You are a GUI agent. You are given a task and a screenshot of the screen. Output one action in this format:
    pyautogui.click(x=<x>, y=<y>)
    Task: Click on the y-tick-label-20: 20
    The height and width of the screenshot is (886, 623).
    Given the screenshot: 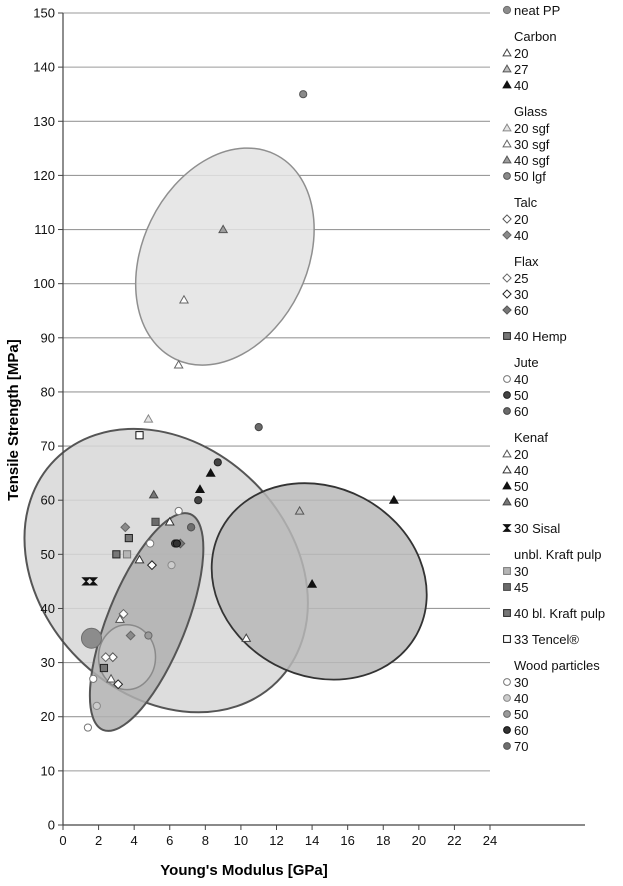 What is the action you would take?
    pyautogui.click(x=48, y=716)
    